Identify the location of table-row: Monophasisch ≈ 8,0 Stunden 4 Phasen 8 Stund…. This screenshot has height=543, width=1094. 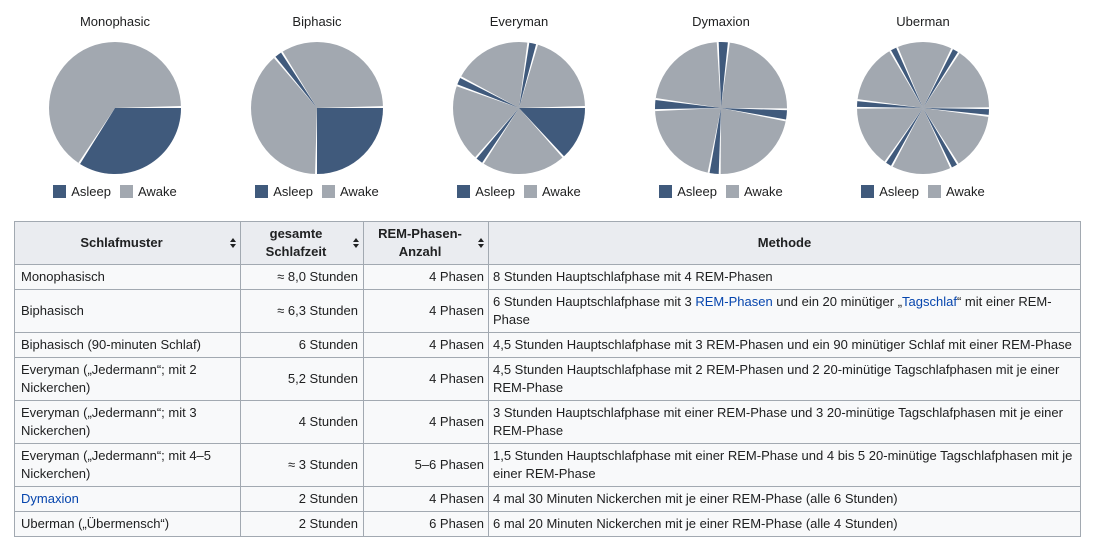
(547, 277).